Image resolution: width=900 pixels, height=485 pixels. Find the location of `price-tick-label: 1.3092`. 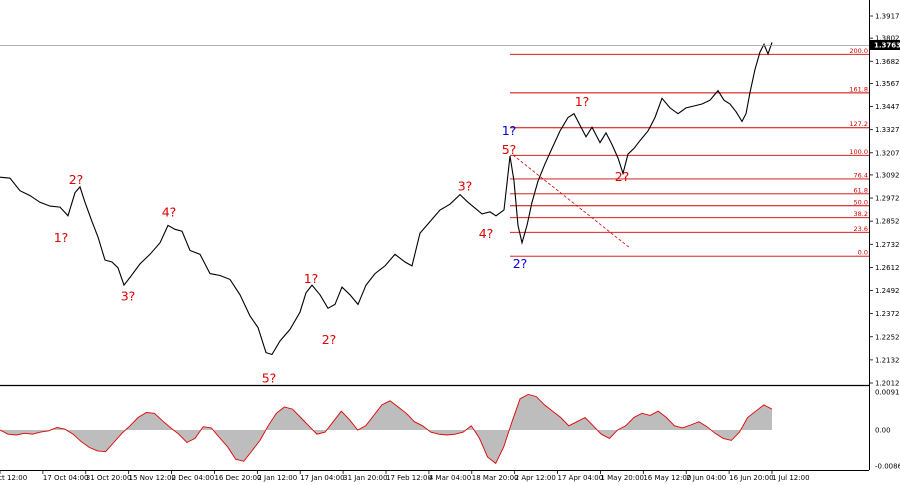

price-tick-label: 1.3092 is located at coordinates (887, 175).